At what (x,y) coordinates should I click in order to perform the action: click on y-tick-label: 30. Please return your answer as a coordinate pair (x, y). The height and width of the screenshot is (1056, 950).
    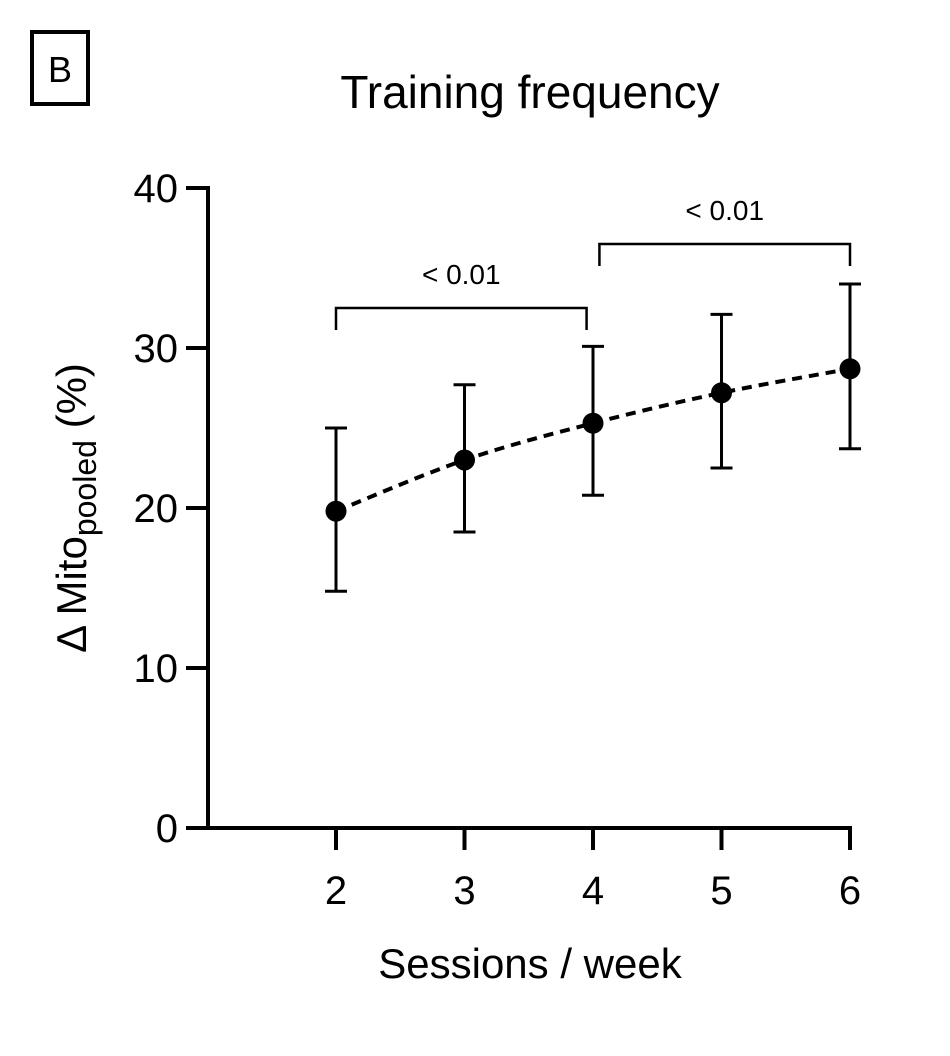
    Looking at the image, I should click on (156, 349).